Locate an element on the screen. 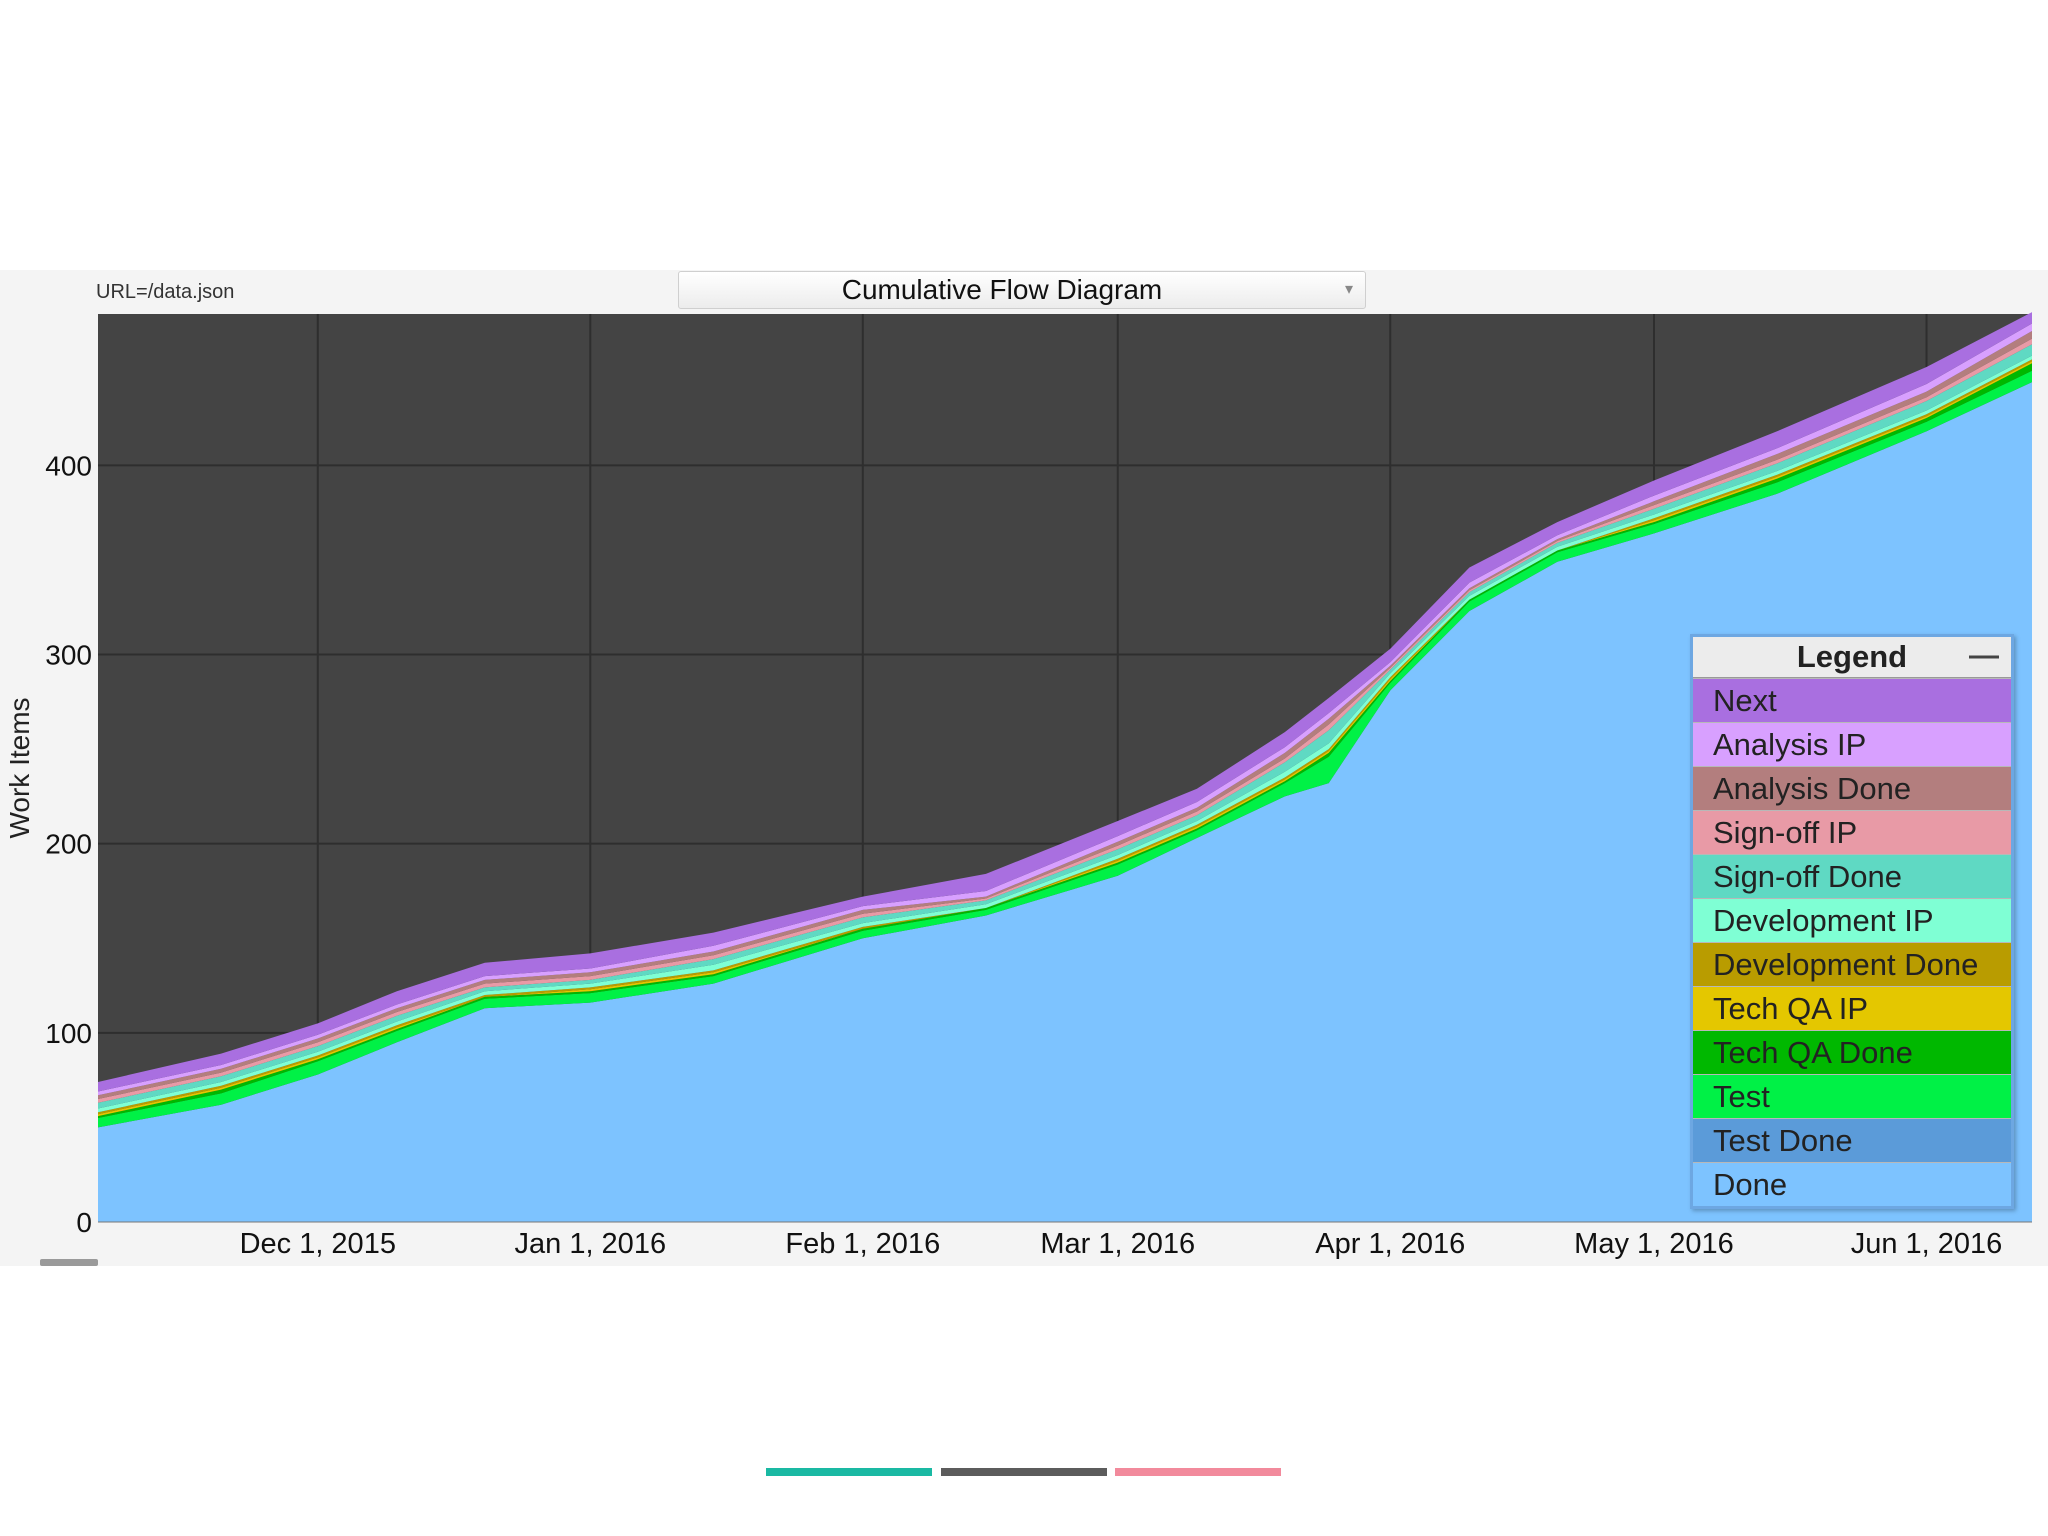  legend-item-sign-off-ip: Sign-off IP is located at coordinates (1852, 832).